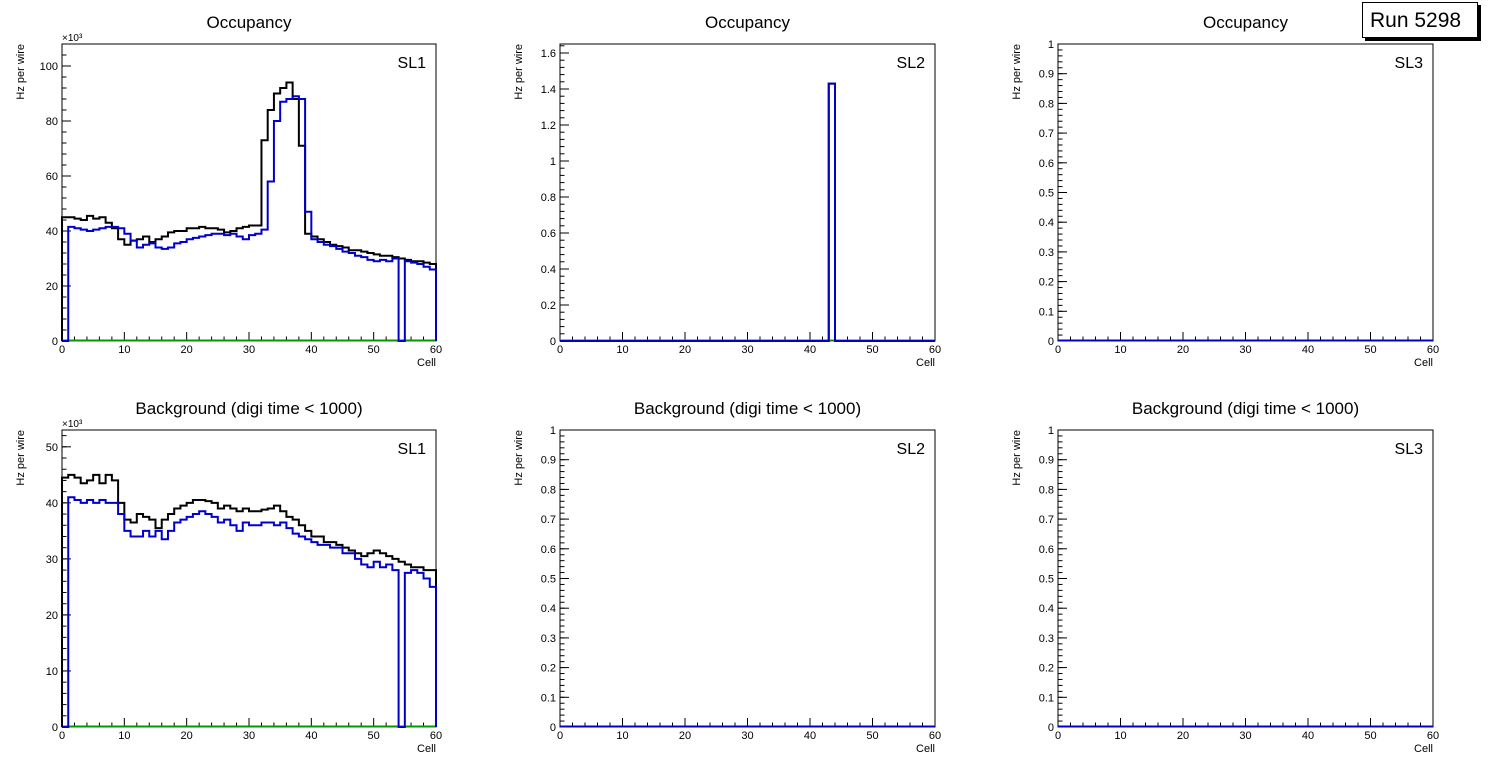 The height and width of the screenshot is (772, 1496). Describe the element at coordinates (548, 90) in the screenshot. I see `y-tick-label: 1.4` at that location.